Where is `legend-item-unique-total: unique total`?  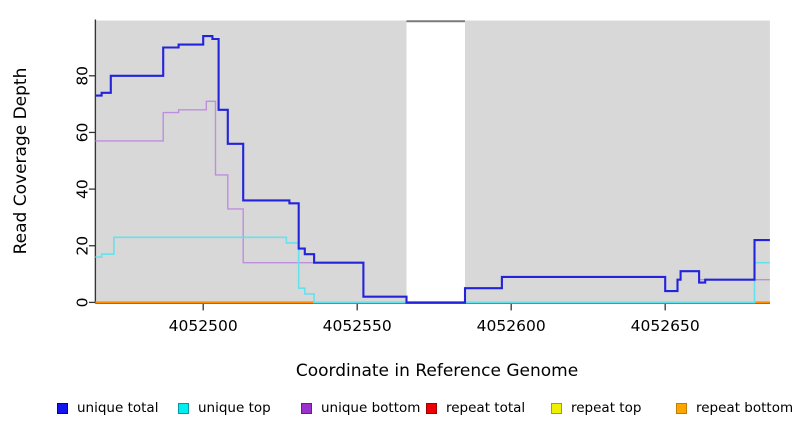
legend-item-unique-total: unique total is located at coordinates (107, 408).